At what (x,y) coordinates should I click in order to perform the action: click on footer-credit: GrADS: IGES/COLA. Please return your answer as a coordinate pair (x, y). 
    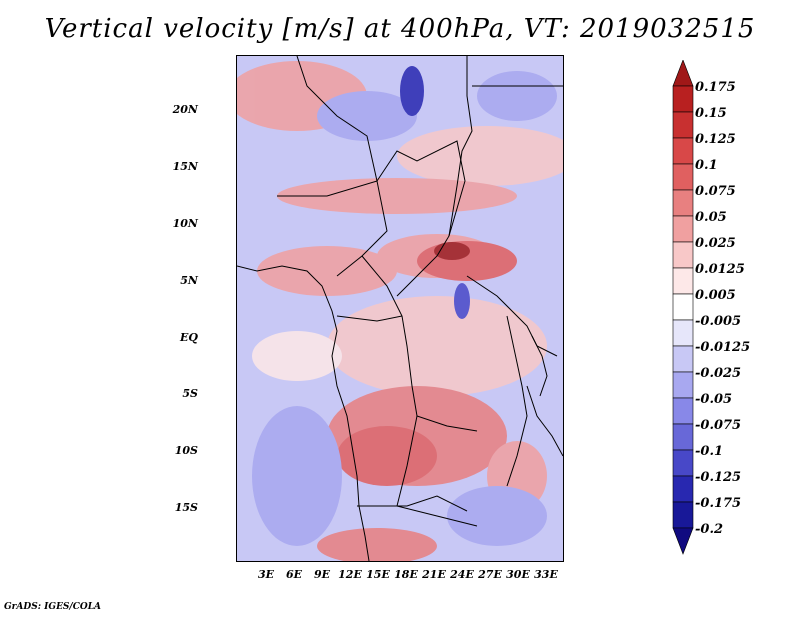
    Looking at the image, I should click on (53, 607).